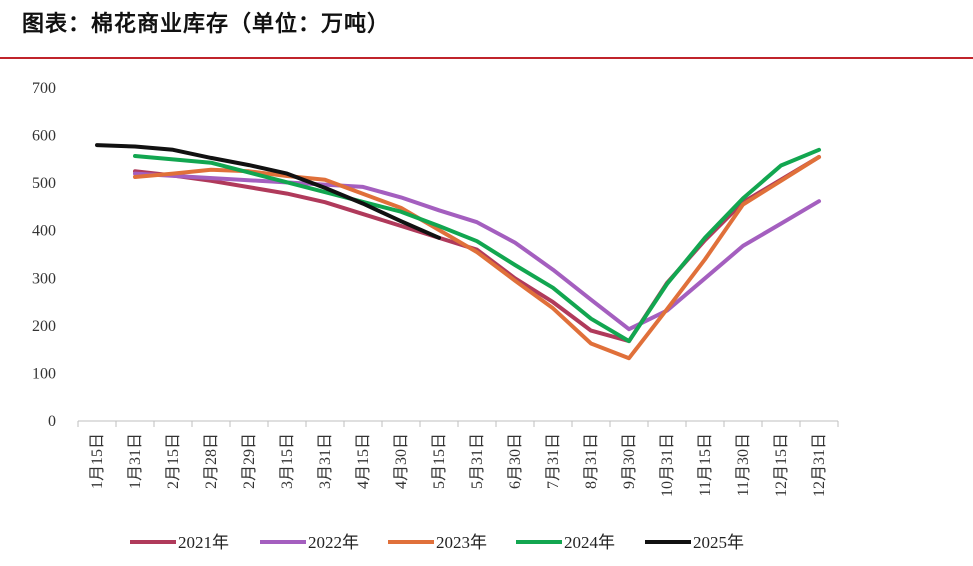 The width and height of the screenshot is (973, 566). What do you see at coordinates (173, 461) in the screenshot?
I see `x-tick-label: 2月15日` at bounding box center [173, 461].